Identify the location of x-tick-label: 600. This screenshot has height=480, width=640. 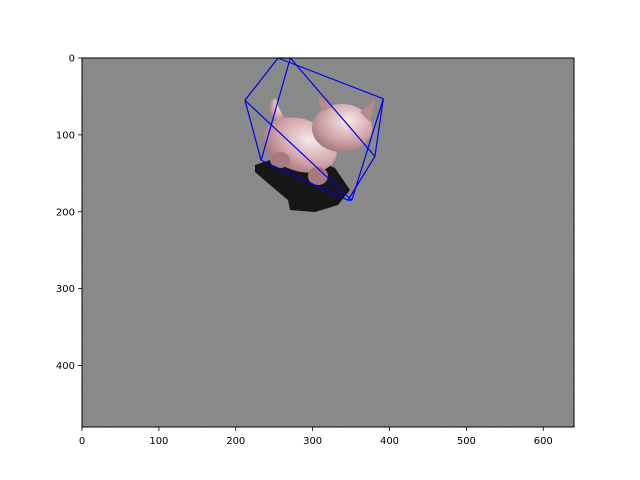
(543, 441).